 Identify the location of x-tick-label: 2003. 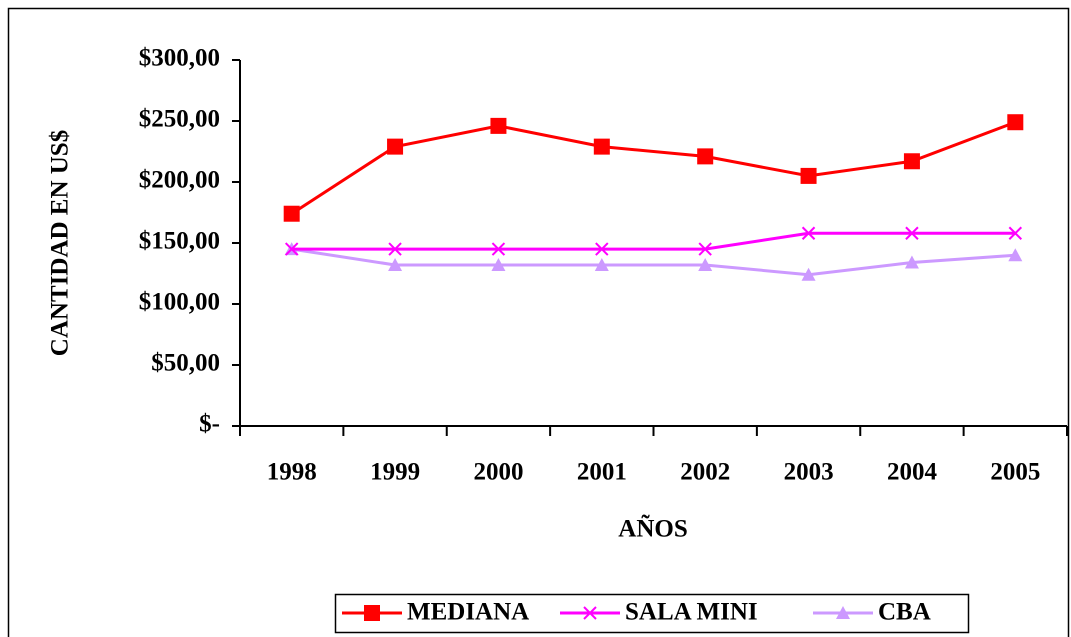
(809, 472).